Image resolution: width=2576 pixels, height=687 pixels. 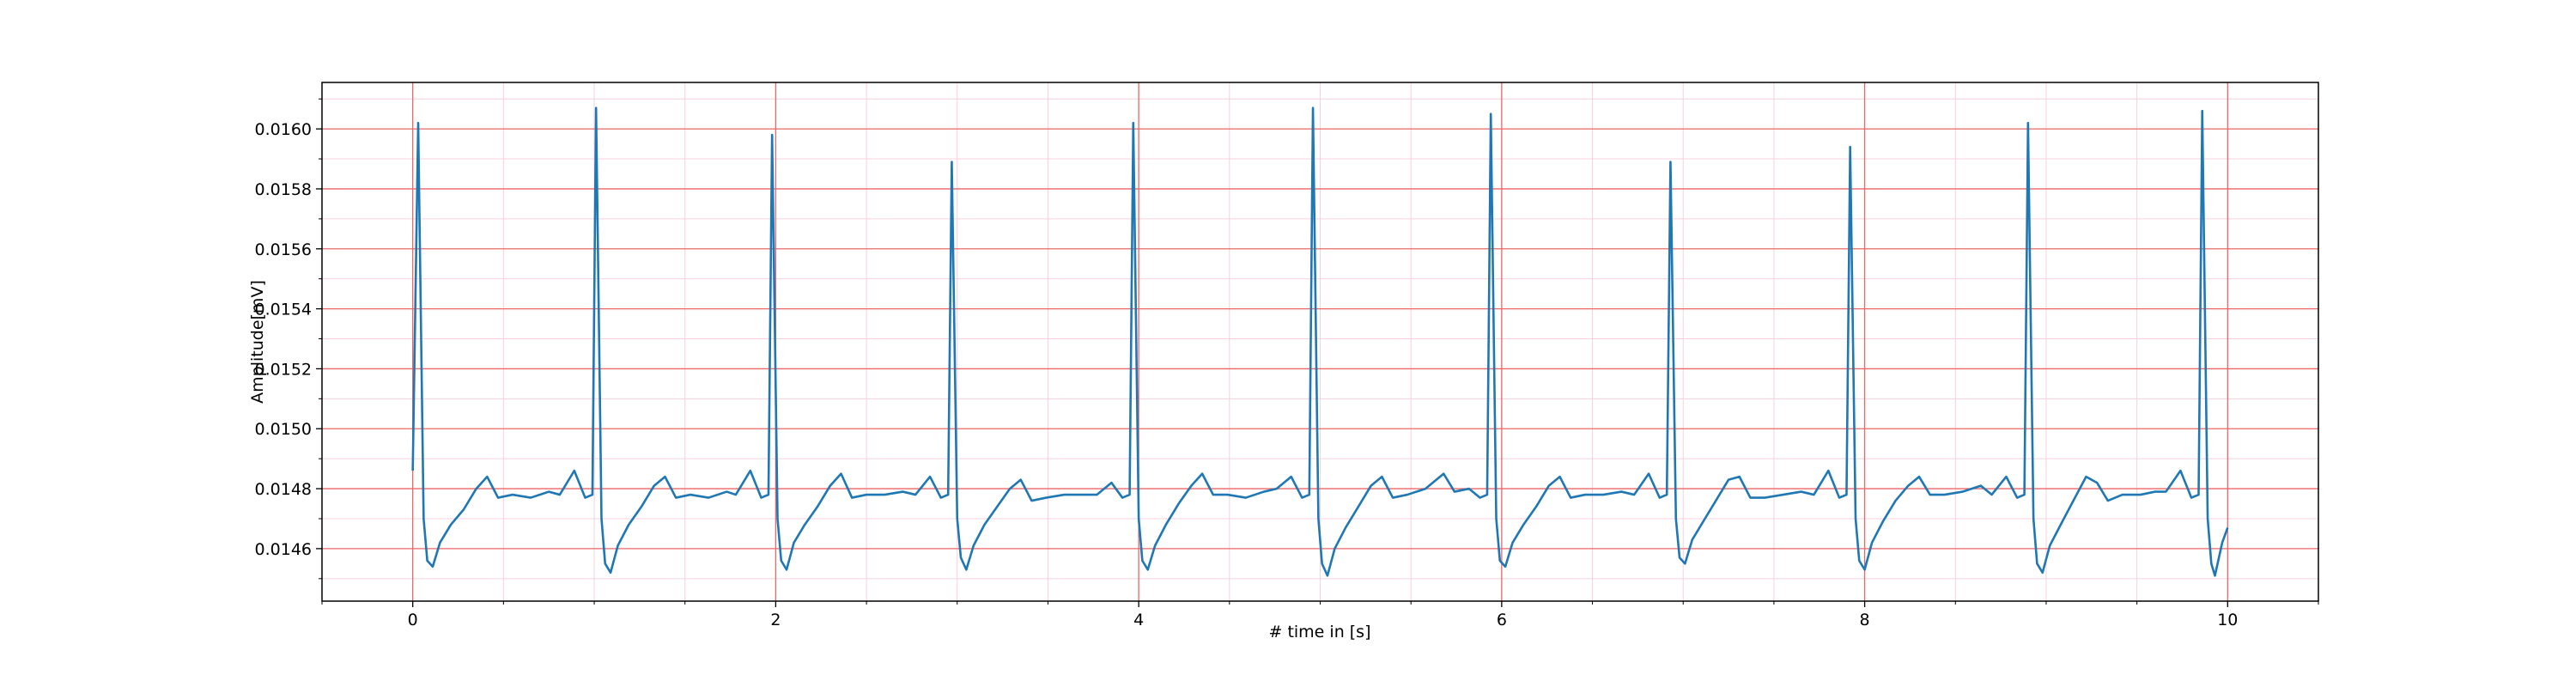 What do you see at coordinates (283, 369) in the screenshot?
I see `y-tick-label: 0.0152` at bounding box center [283, 369].